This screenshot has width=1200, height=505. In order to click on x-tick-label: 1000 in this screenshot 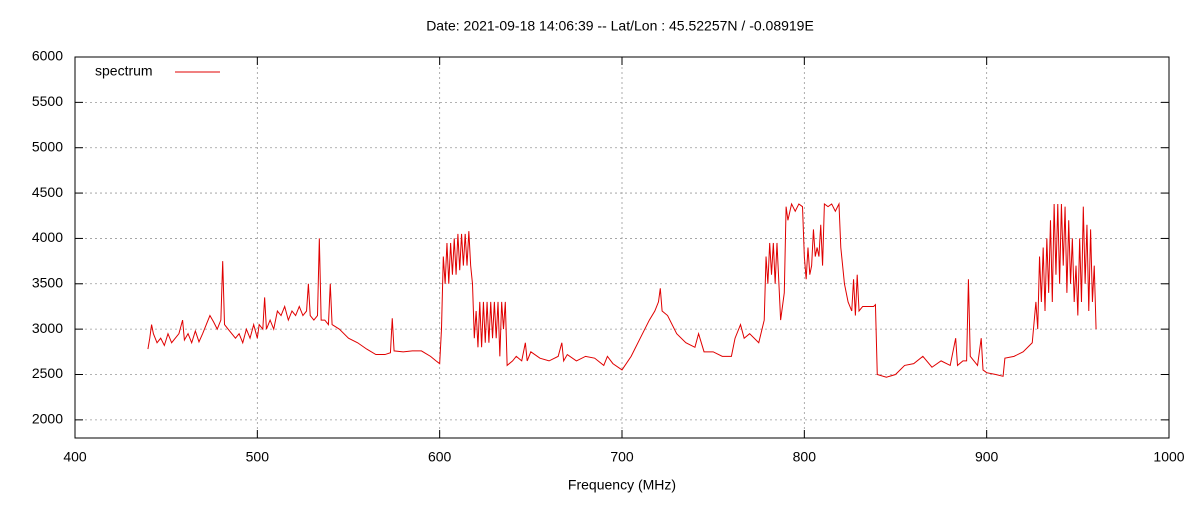, I will do `click(1168, 457)`.